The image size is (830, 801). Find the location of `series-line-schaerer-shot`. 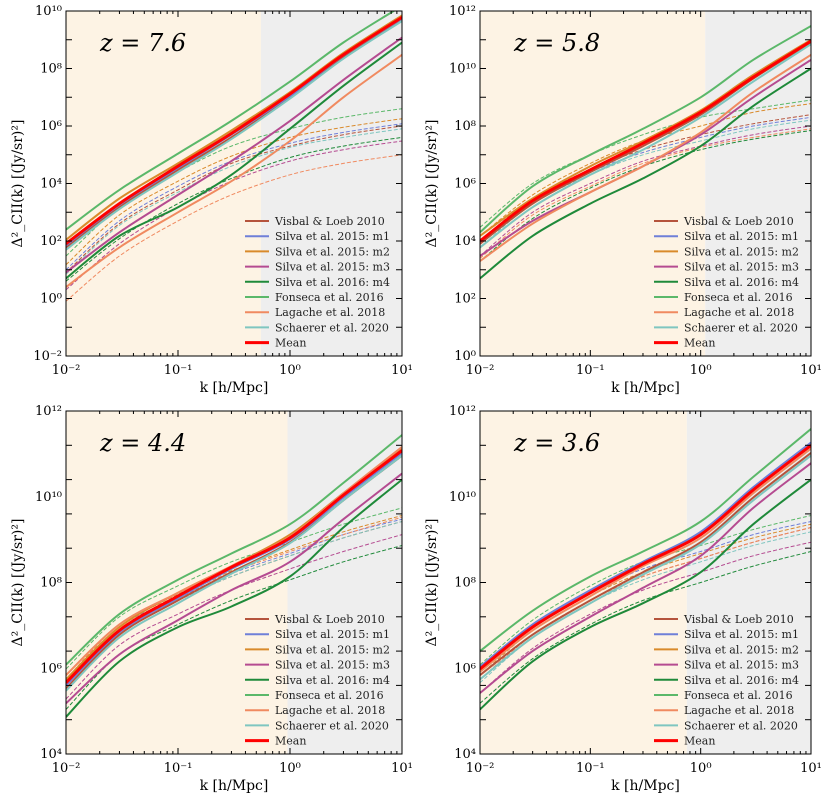

series-line-schaerer-shot is located at coordinates (234, 201).